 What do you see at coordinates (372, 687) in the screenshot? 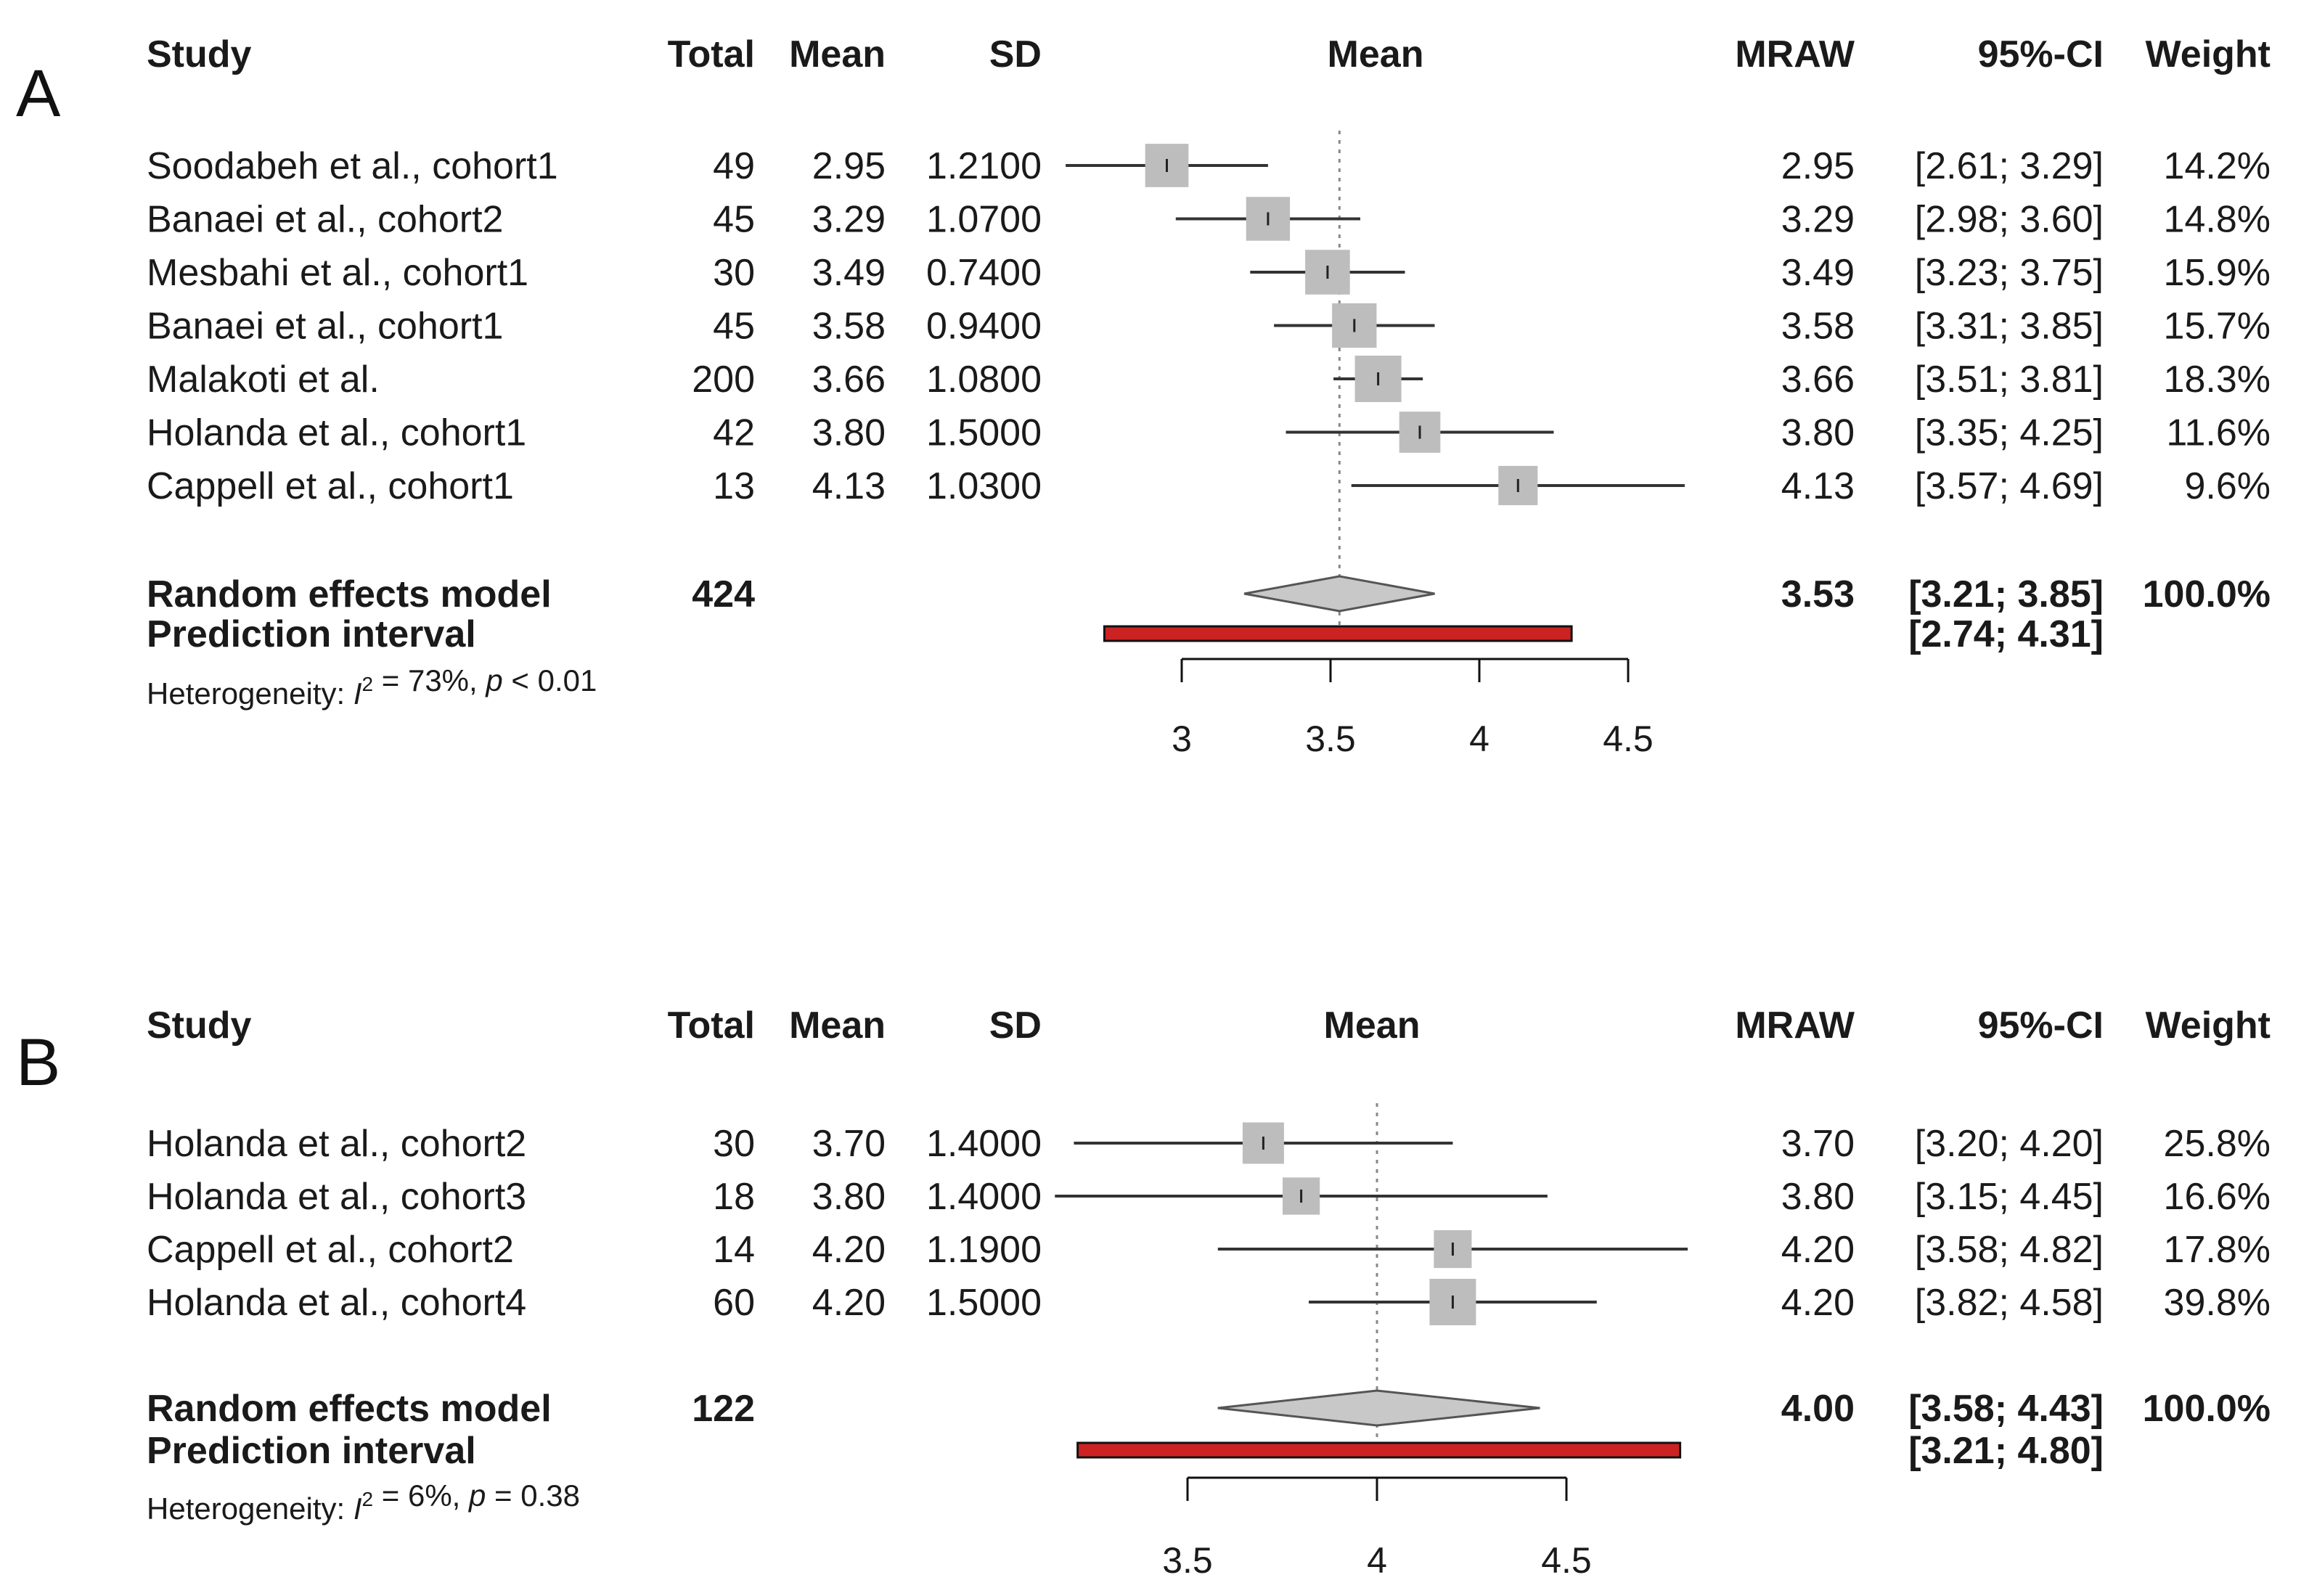
I see `heterogeneity-text: Heterogeneity: I2 = 73%, p < 0.01` at bounding box center [372, 687].